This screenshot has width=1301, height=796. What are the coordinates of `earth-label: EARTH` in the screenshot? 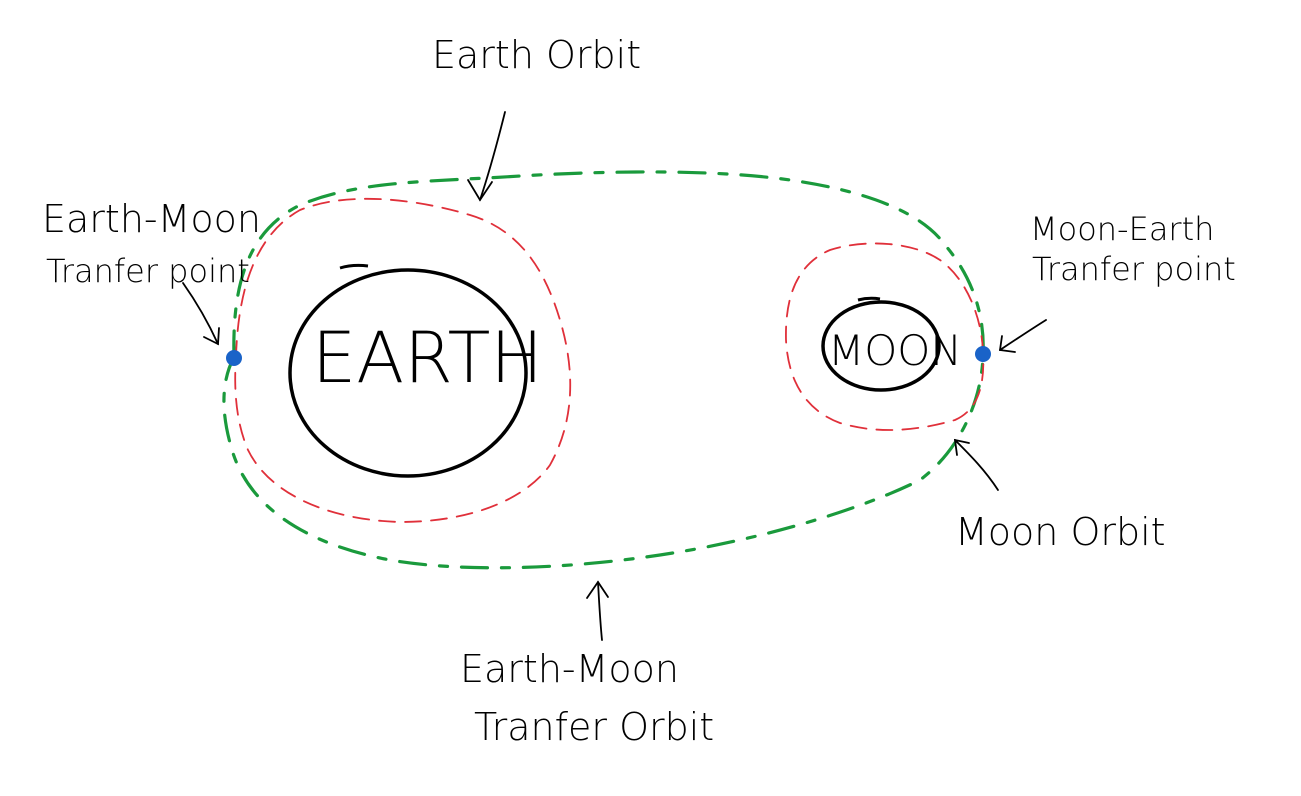 It's located at (427, 358).